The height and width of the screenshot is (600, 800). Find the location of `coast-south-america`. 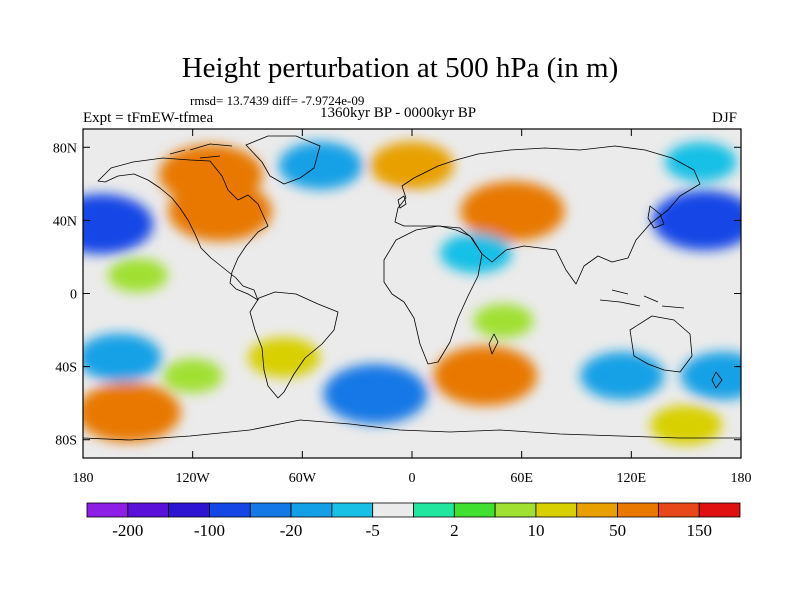

coast-south-america is located at coordinates (294, 345).